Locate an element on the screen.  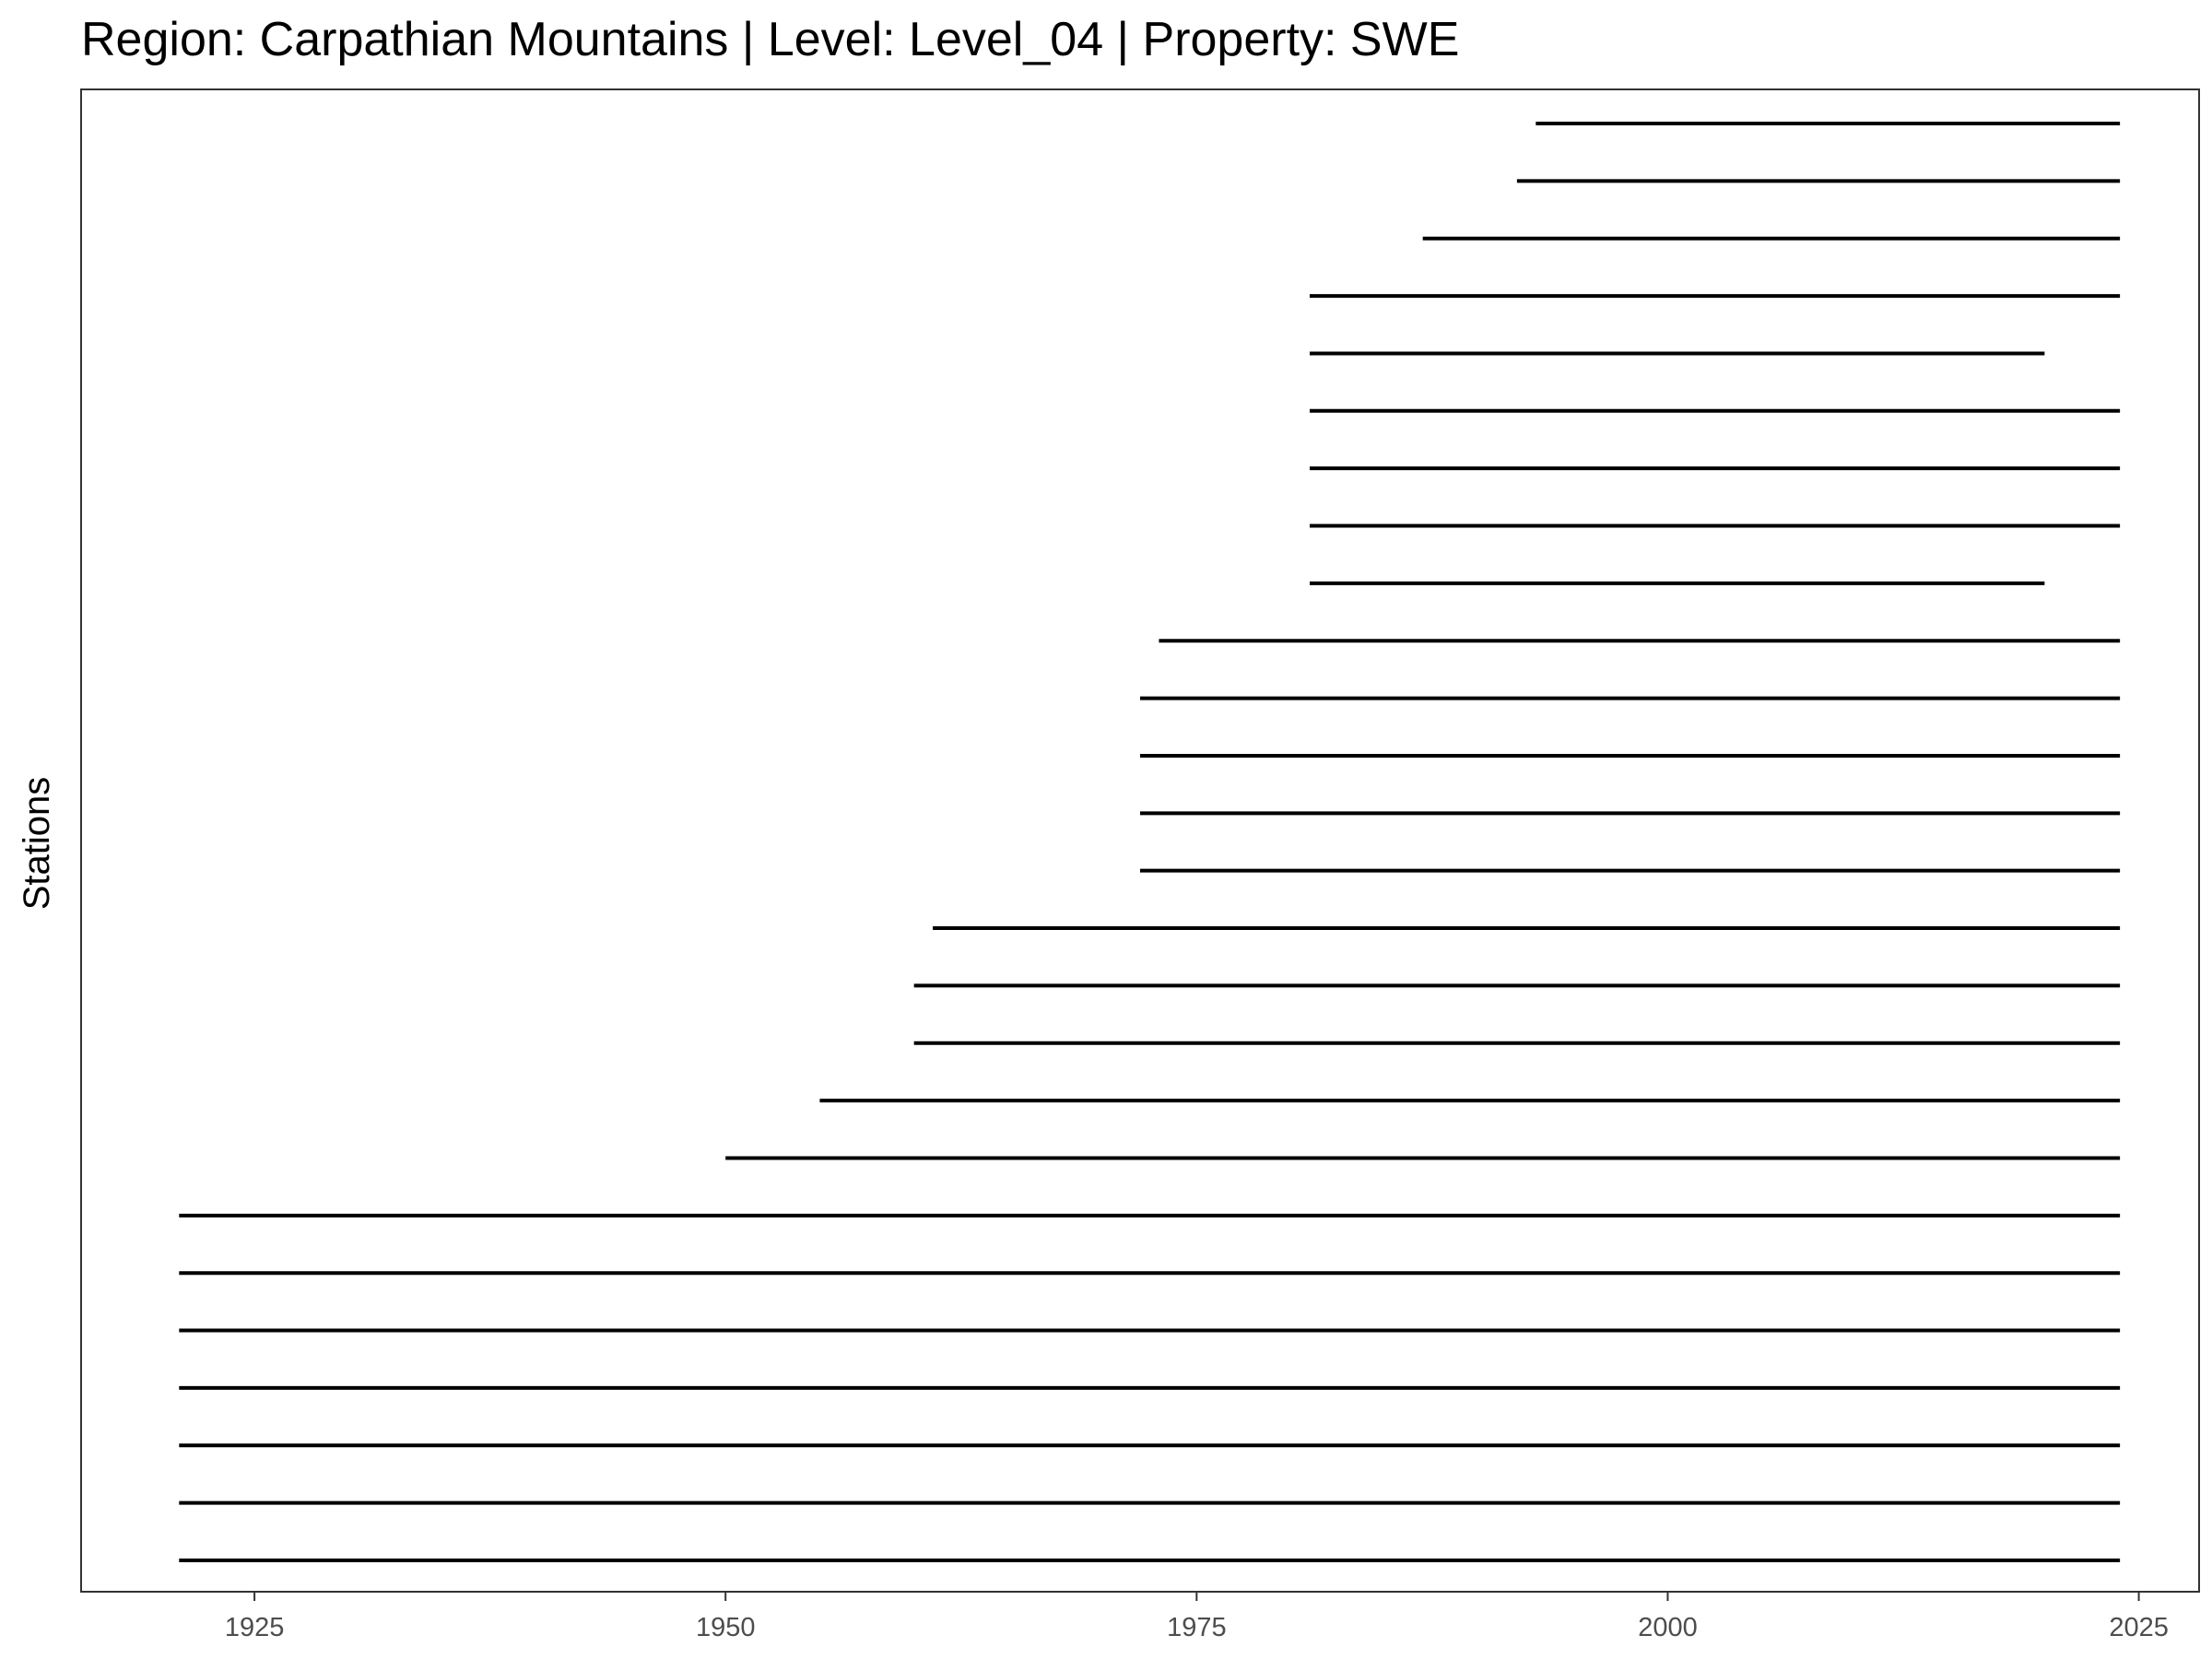
x-tick-label: 1975 is located at coordinates (1197, 1627).